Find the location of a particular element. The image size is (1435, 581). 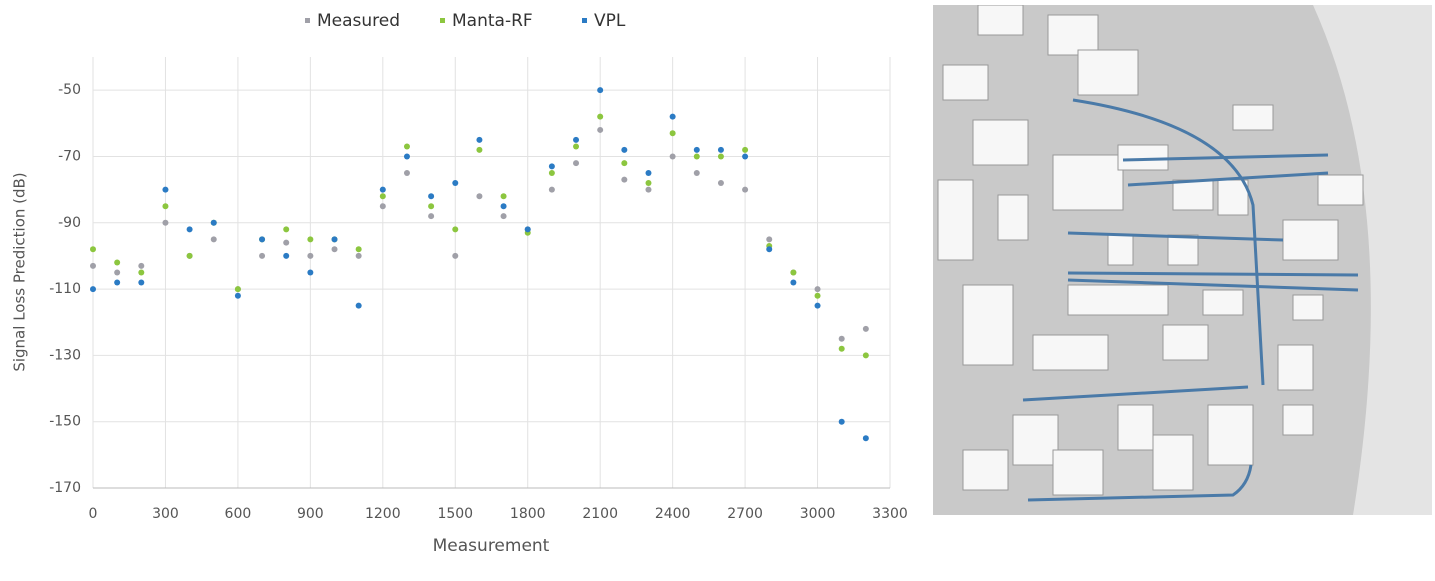

x-tick-label: 1200 is located at coordinates (383, 514).